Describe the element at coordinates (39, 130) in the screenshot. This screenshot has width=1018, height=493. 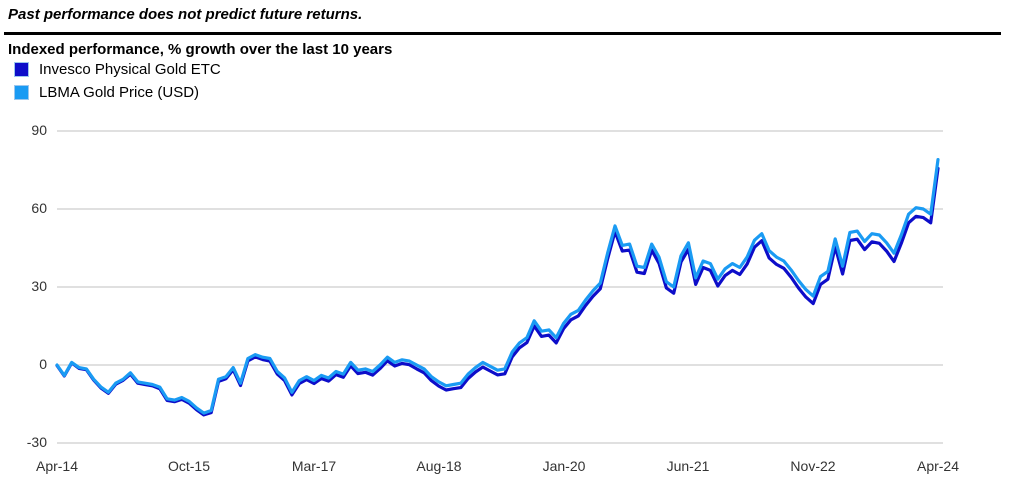
I see `y-axis-label-90: 90` at that location.